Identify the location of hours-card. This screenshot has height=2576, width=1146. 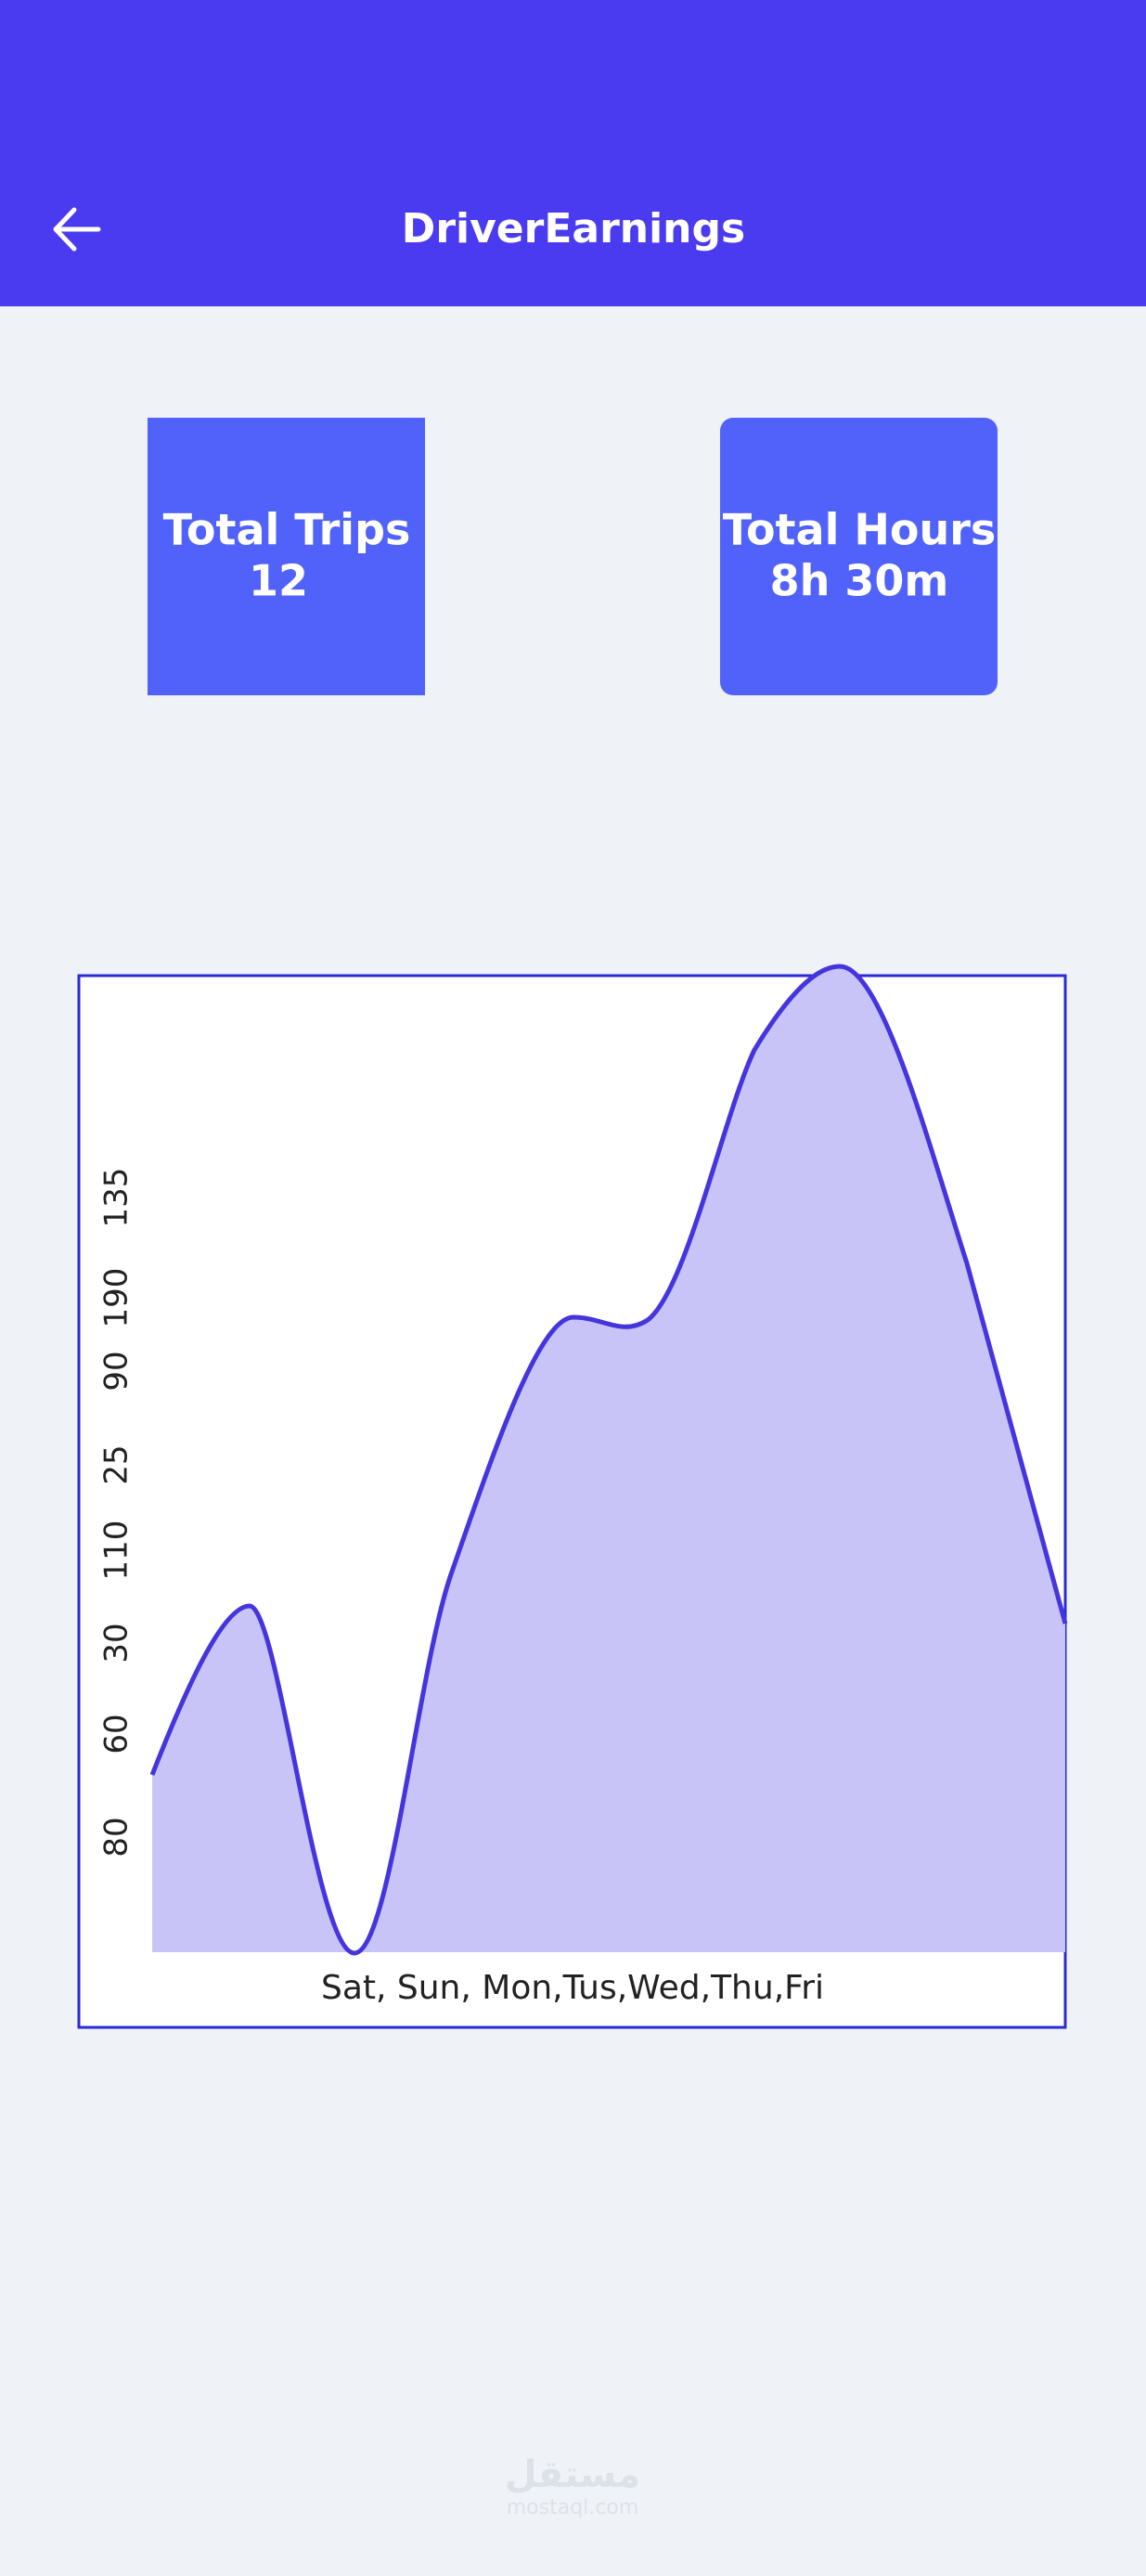
(859, 556).